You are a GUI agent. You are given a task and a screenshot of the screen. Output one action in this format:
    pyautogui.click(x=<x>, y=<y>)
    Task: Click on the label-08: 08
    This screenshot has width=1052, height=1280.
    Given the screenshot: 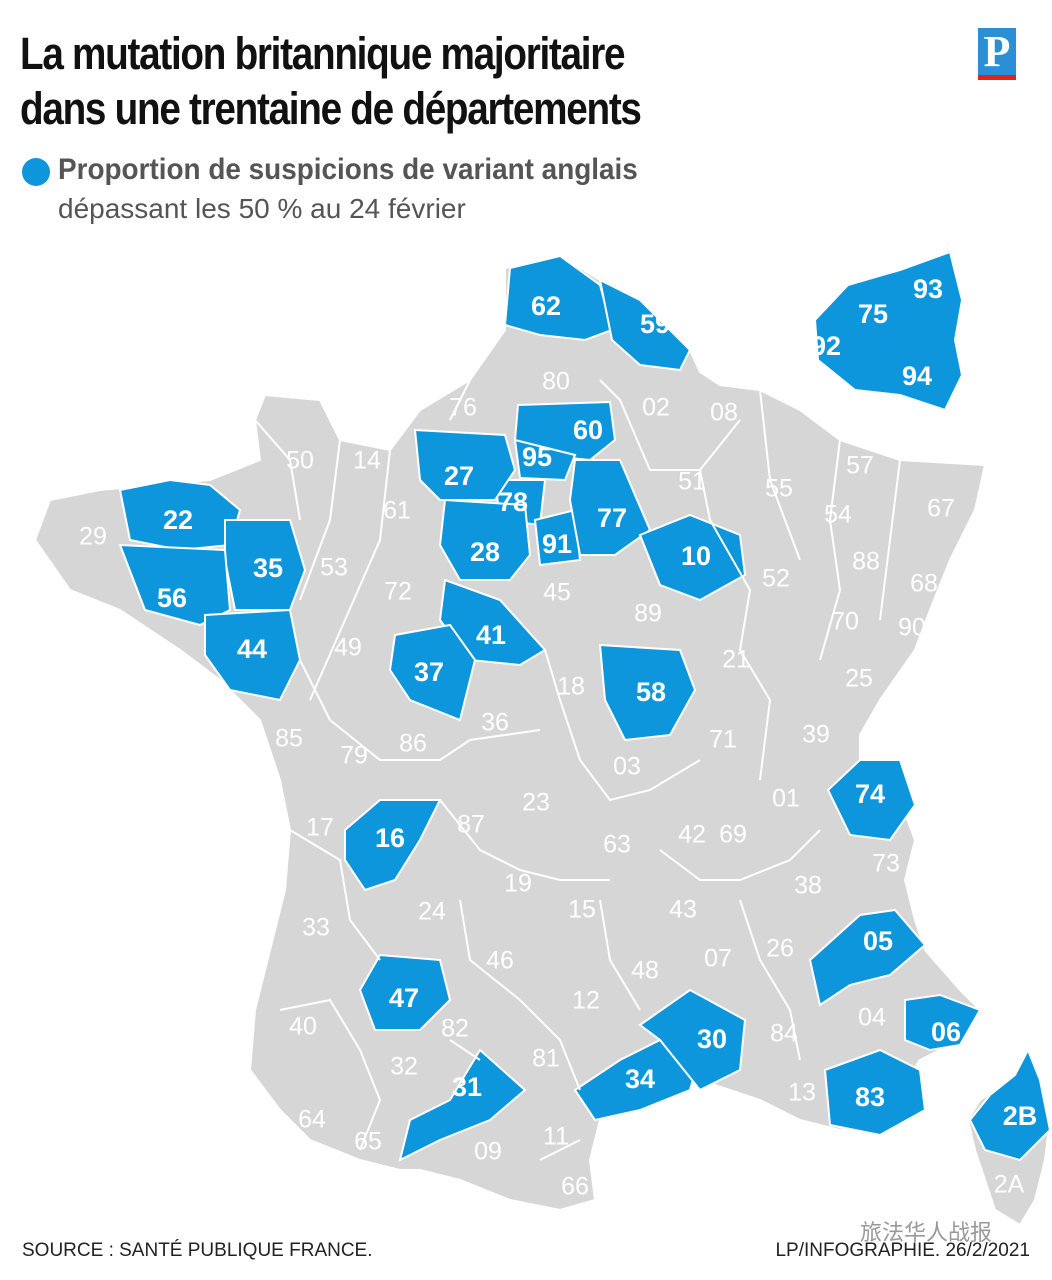 What is the action you would take?
    pyautogui.click(x=724, y=413)
    